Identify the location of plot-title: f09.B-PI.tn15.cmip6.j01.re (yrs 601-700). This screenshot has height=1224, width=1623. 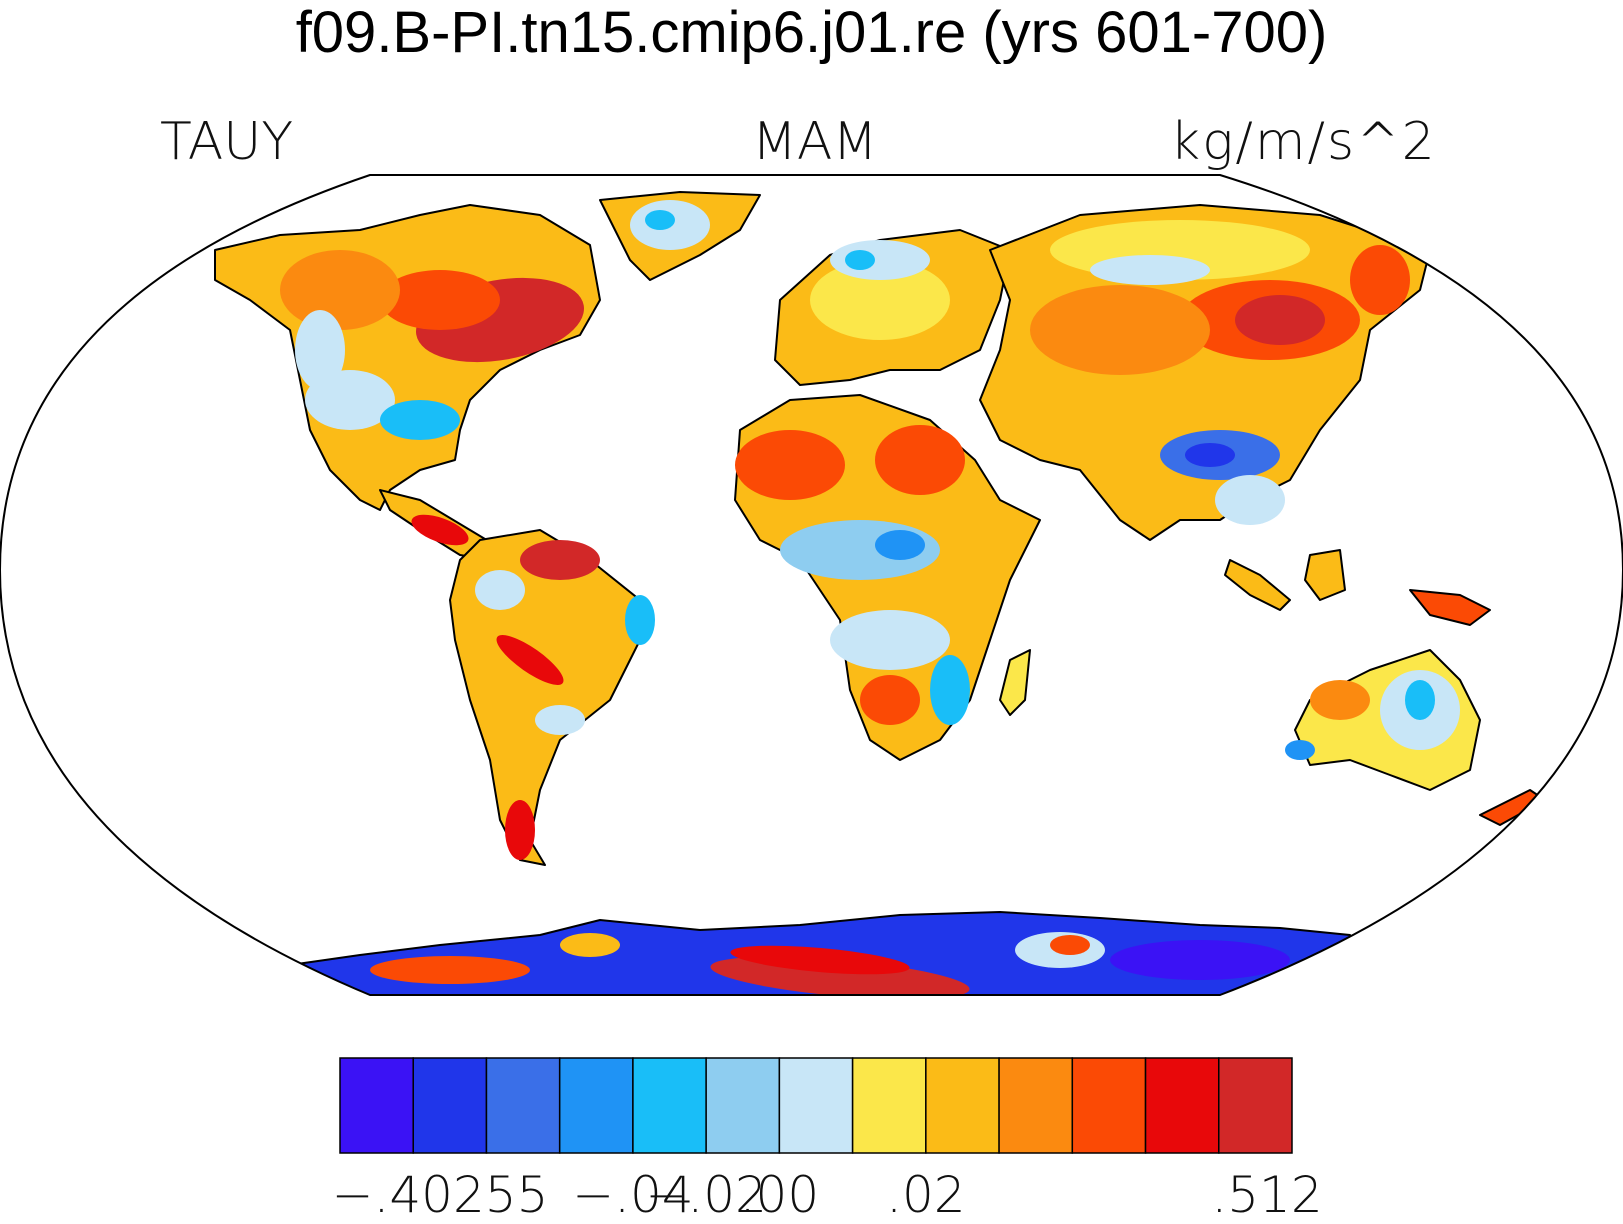
(811, 32).